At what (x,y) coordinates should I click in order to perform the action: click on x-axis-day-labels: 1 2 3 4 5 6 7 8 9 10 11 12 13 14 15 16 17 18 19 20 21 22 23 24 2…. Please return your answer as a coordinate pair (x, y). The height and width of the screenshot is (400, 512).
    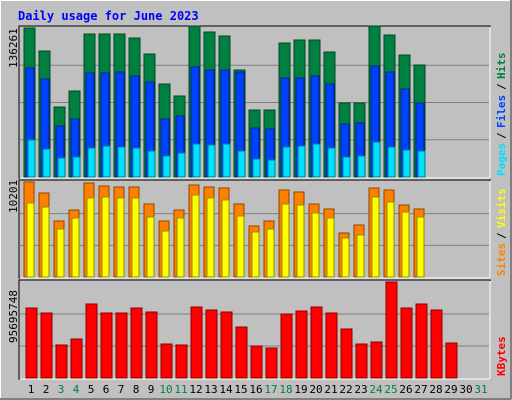
    Looking at the image, I should click on (258, 389).